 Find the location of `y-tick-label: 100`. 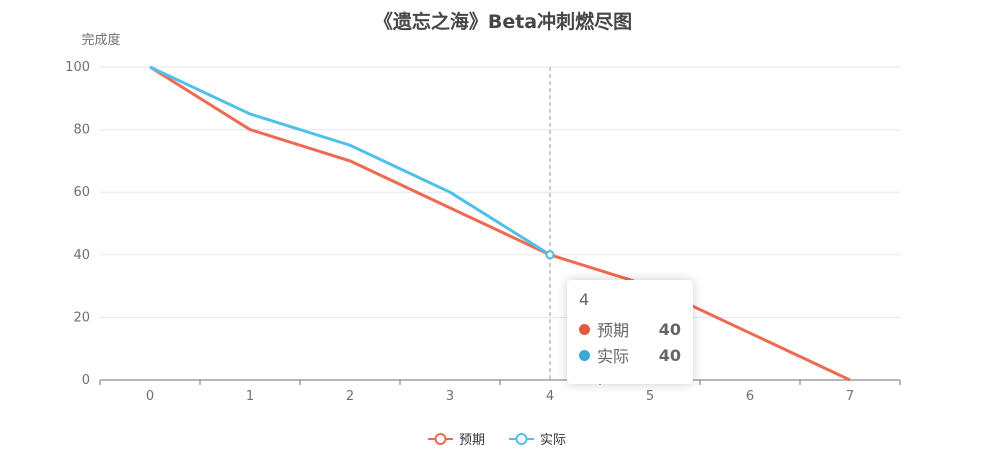

y-tick-label: 100 is located at coordinates (77, 67).